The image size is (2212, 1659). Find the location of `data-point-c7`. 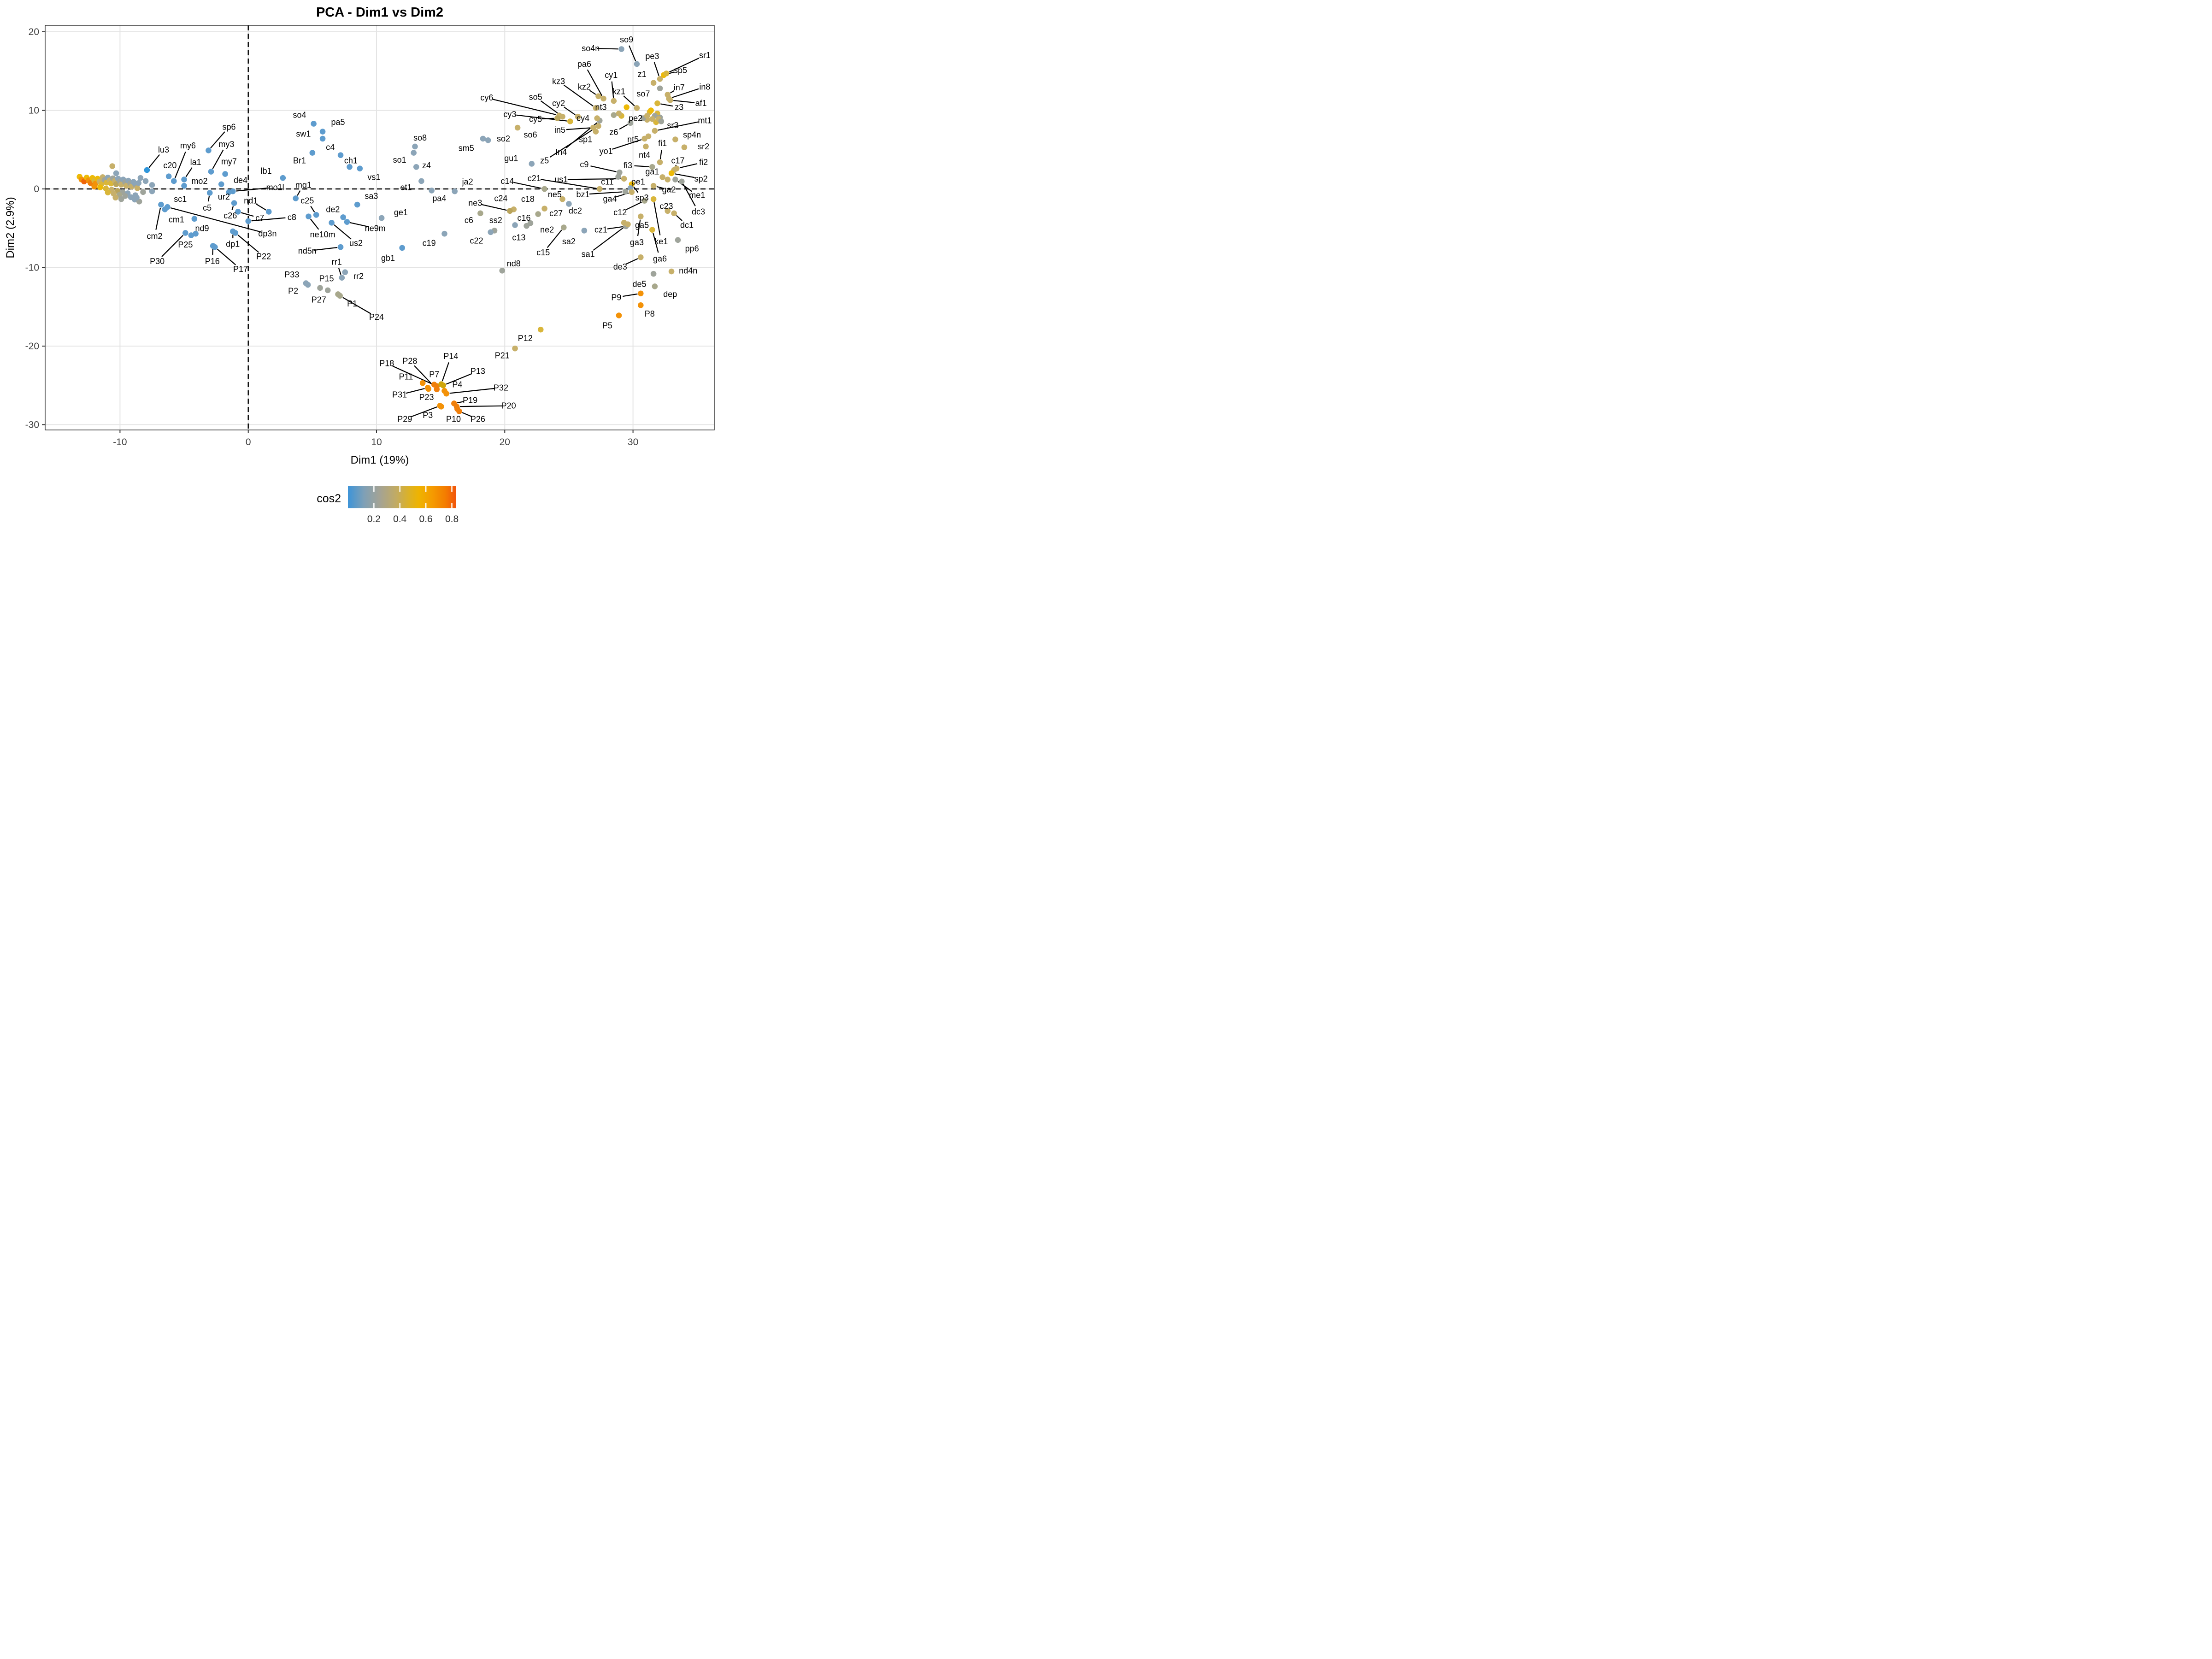

data-point-c7 is located at coordinates (238, 212).